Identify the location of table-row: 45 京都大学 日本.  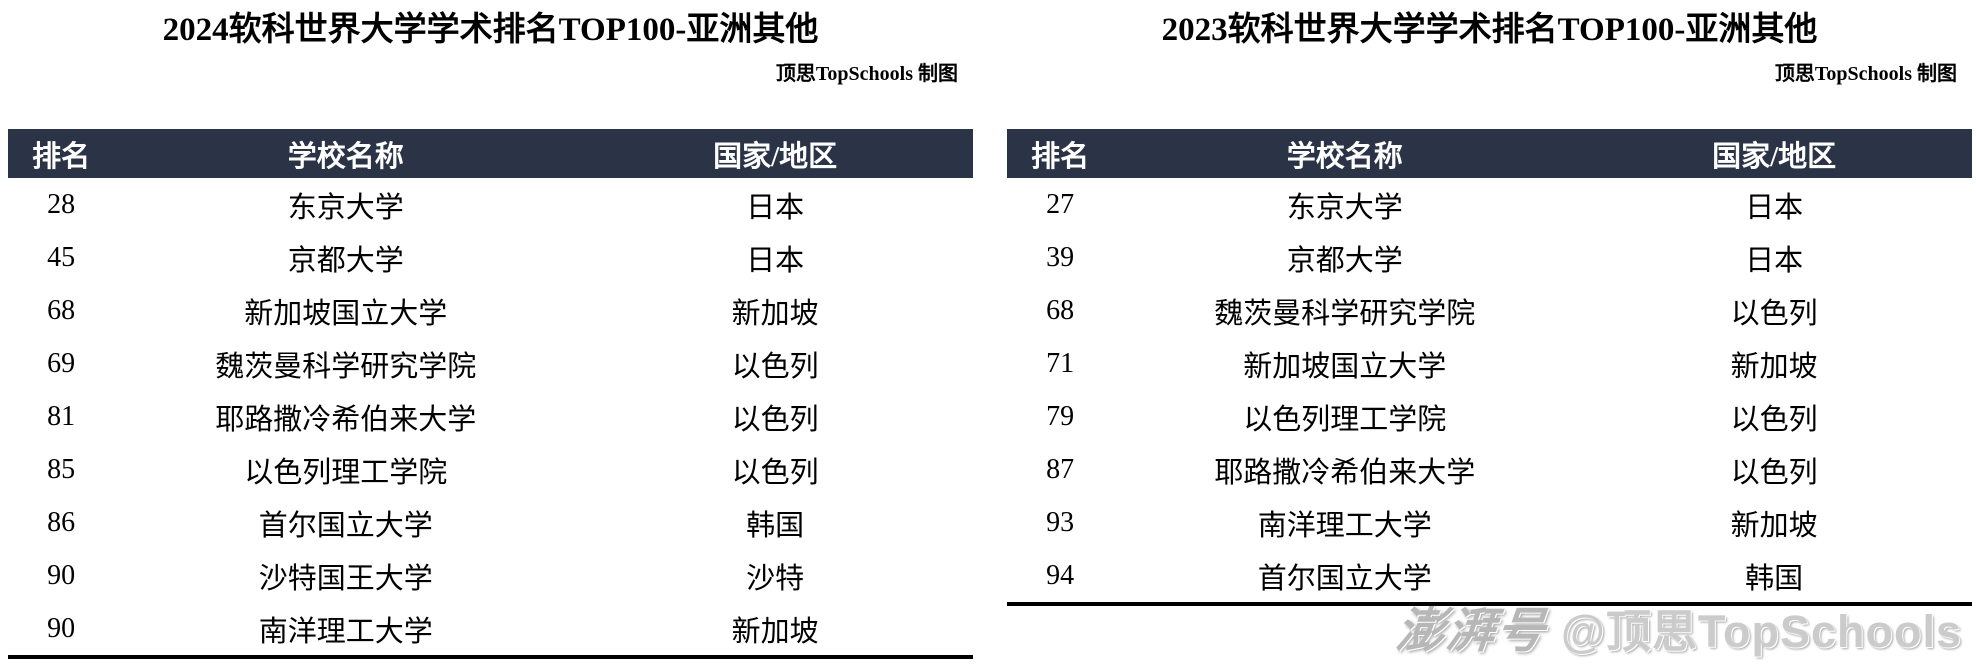
(490, 258).